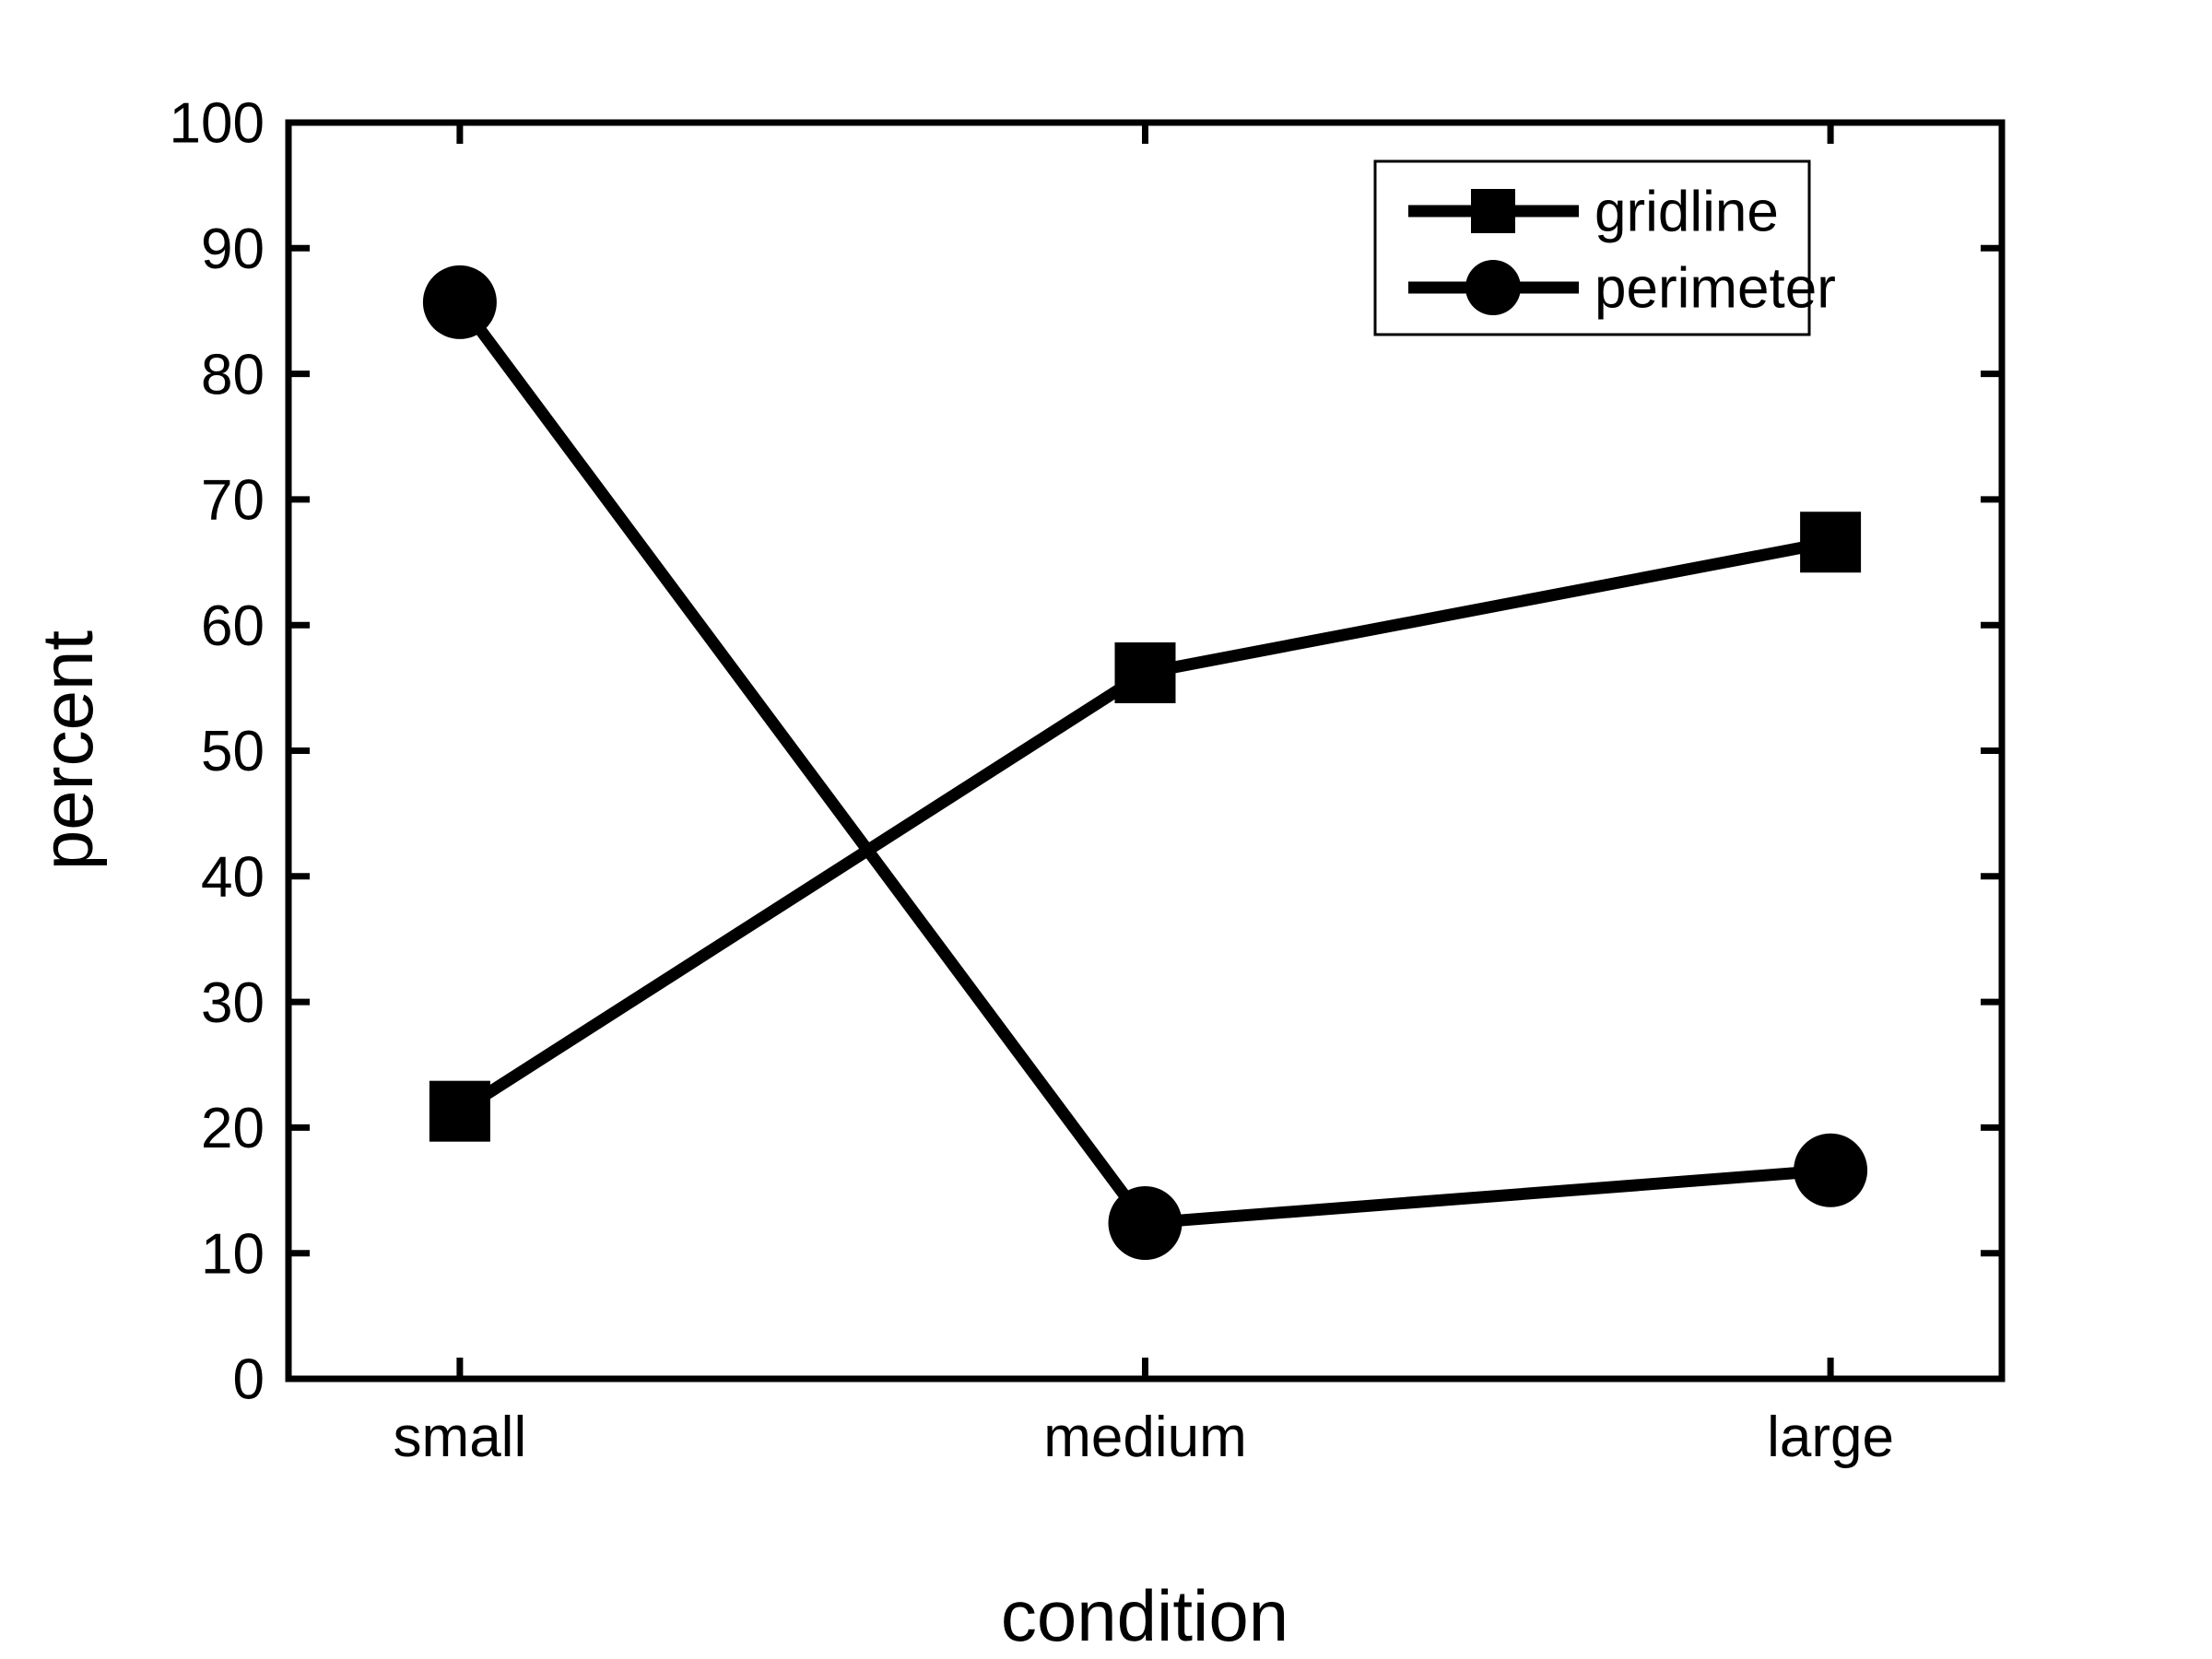  What do you see at coordinates (233, 626) in the screenshot?
I see `y-tick-label: 60` at bounding box center [233, 626].